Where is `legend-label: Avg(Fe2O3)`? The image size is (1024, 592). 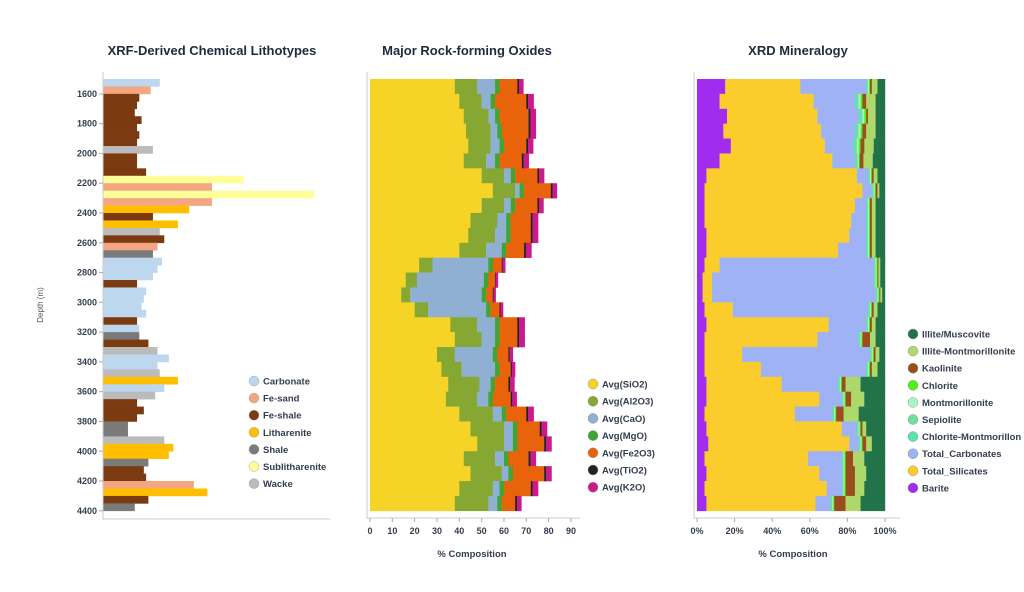 legend-label: Avg(Fe2O3) is located at coordinates (628, 453).